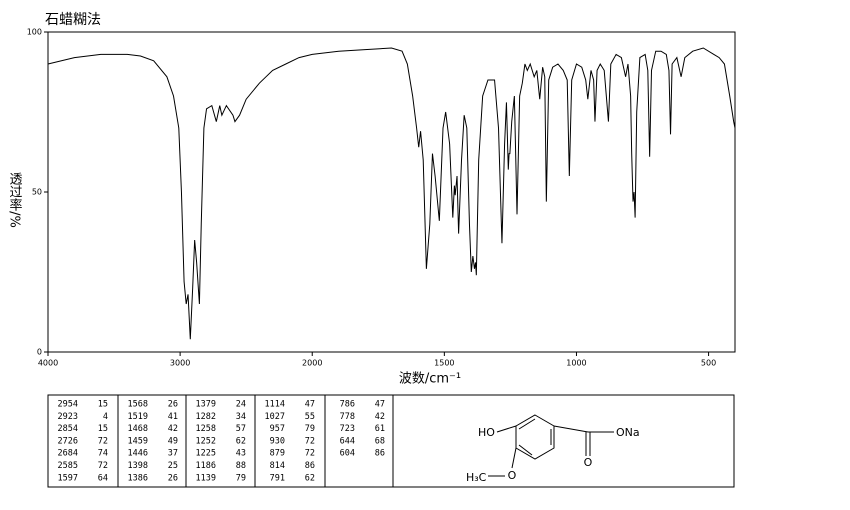  What do you see at coordinates (277, 478) in the screenshot?
I see `peak-wavenumber: 791` at bounding box center [277, 478].